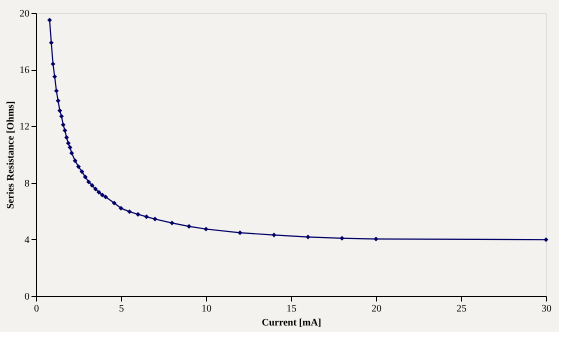  What do you see at coordinates (27, 297) in the screenshot?
I see `y-tick-label: 0` at bounding box center [27, 297].